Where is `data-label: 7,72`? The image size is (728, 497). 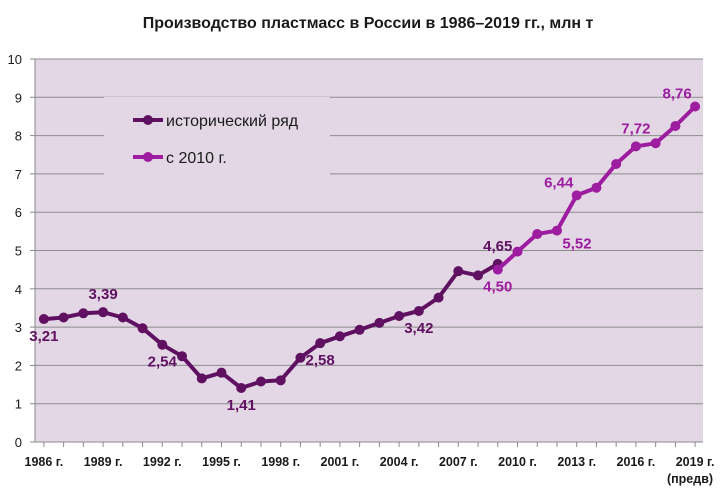 data-label: 7,72 is located at coordinates (635, 128).